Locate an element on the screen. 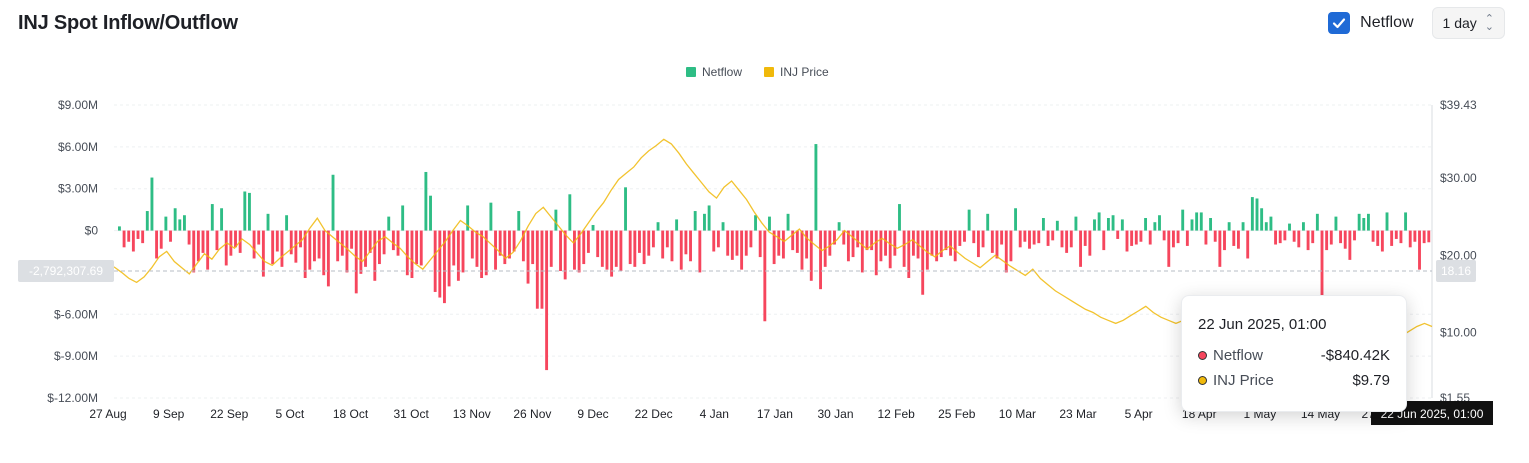 This screenshot has height=463, width=1529. tooltip-row-price: INJ Price $9.79 is located at coordinates (1294, 380).